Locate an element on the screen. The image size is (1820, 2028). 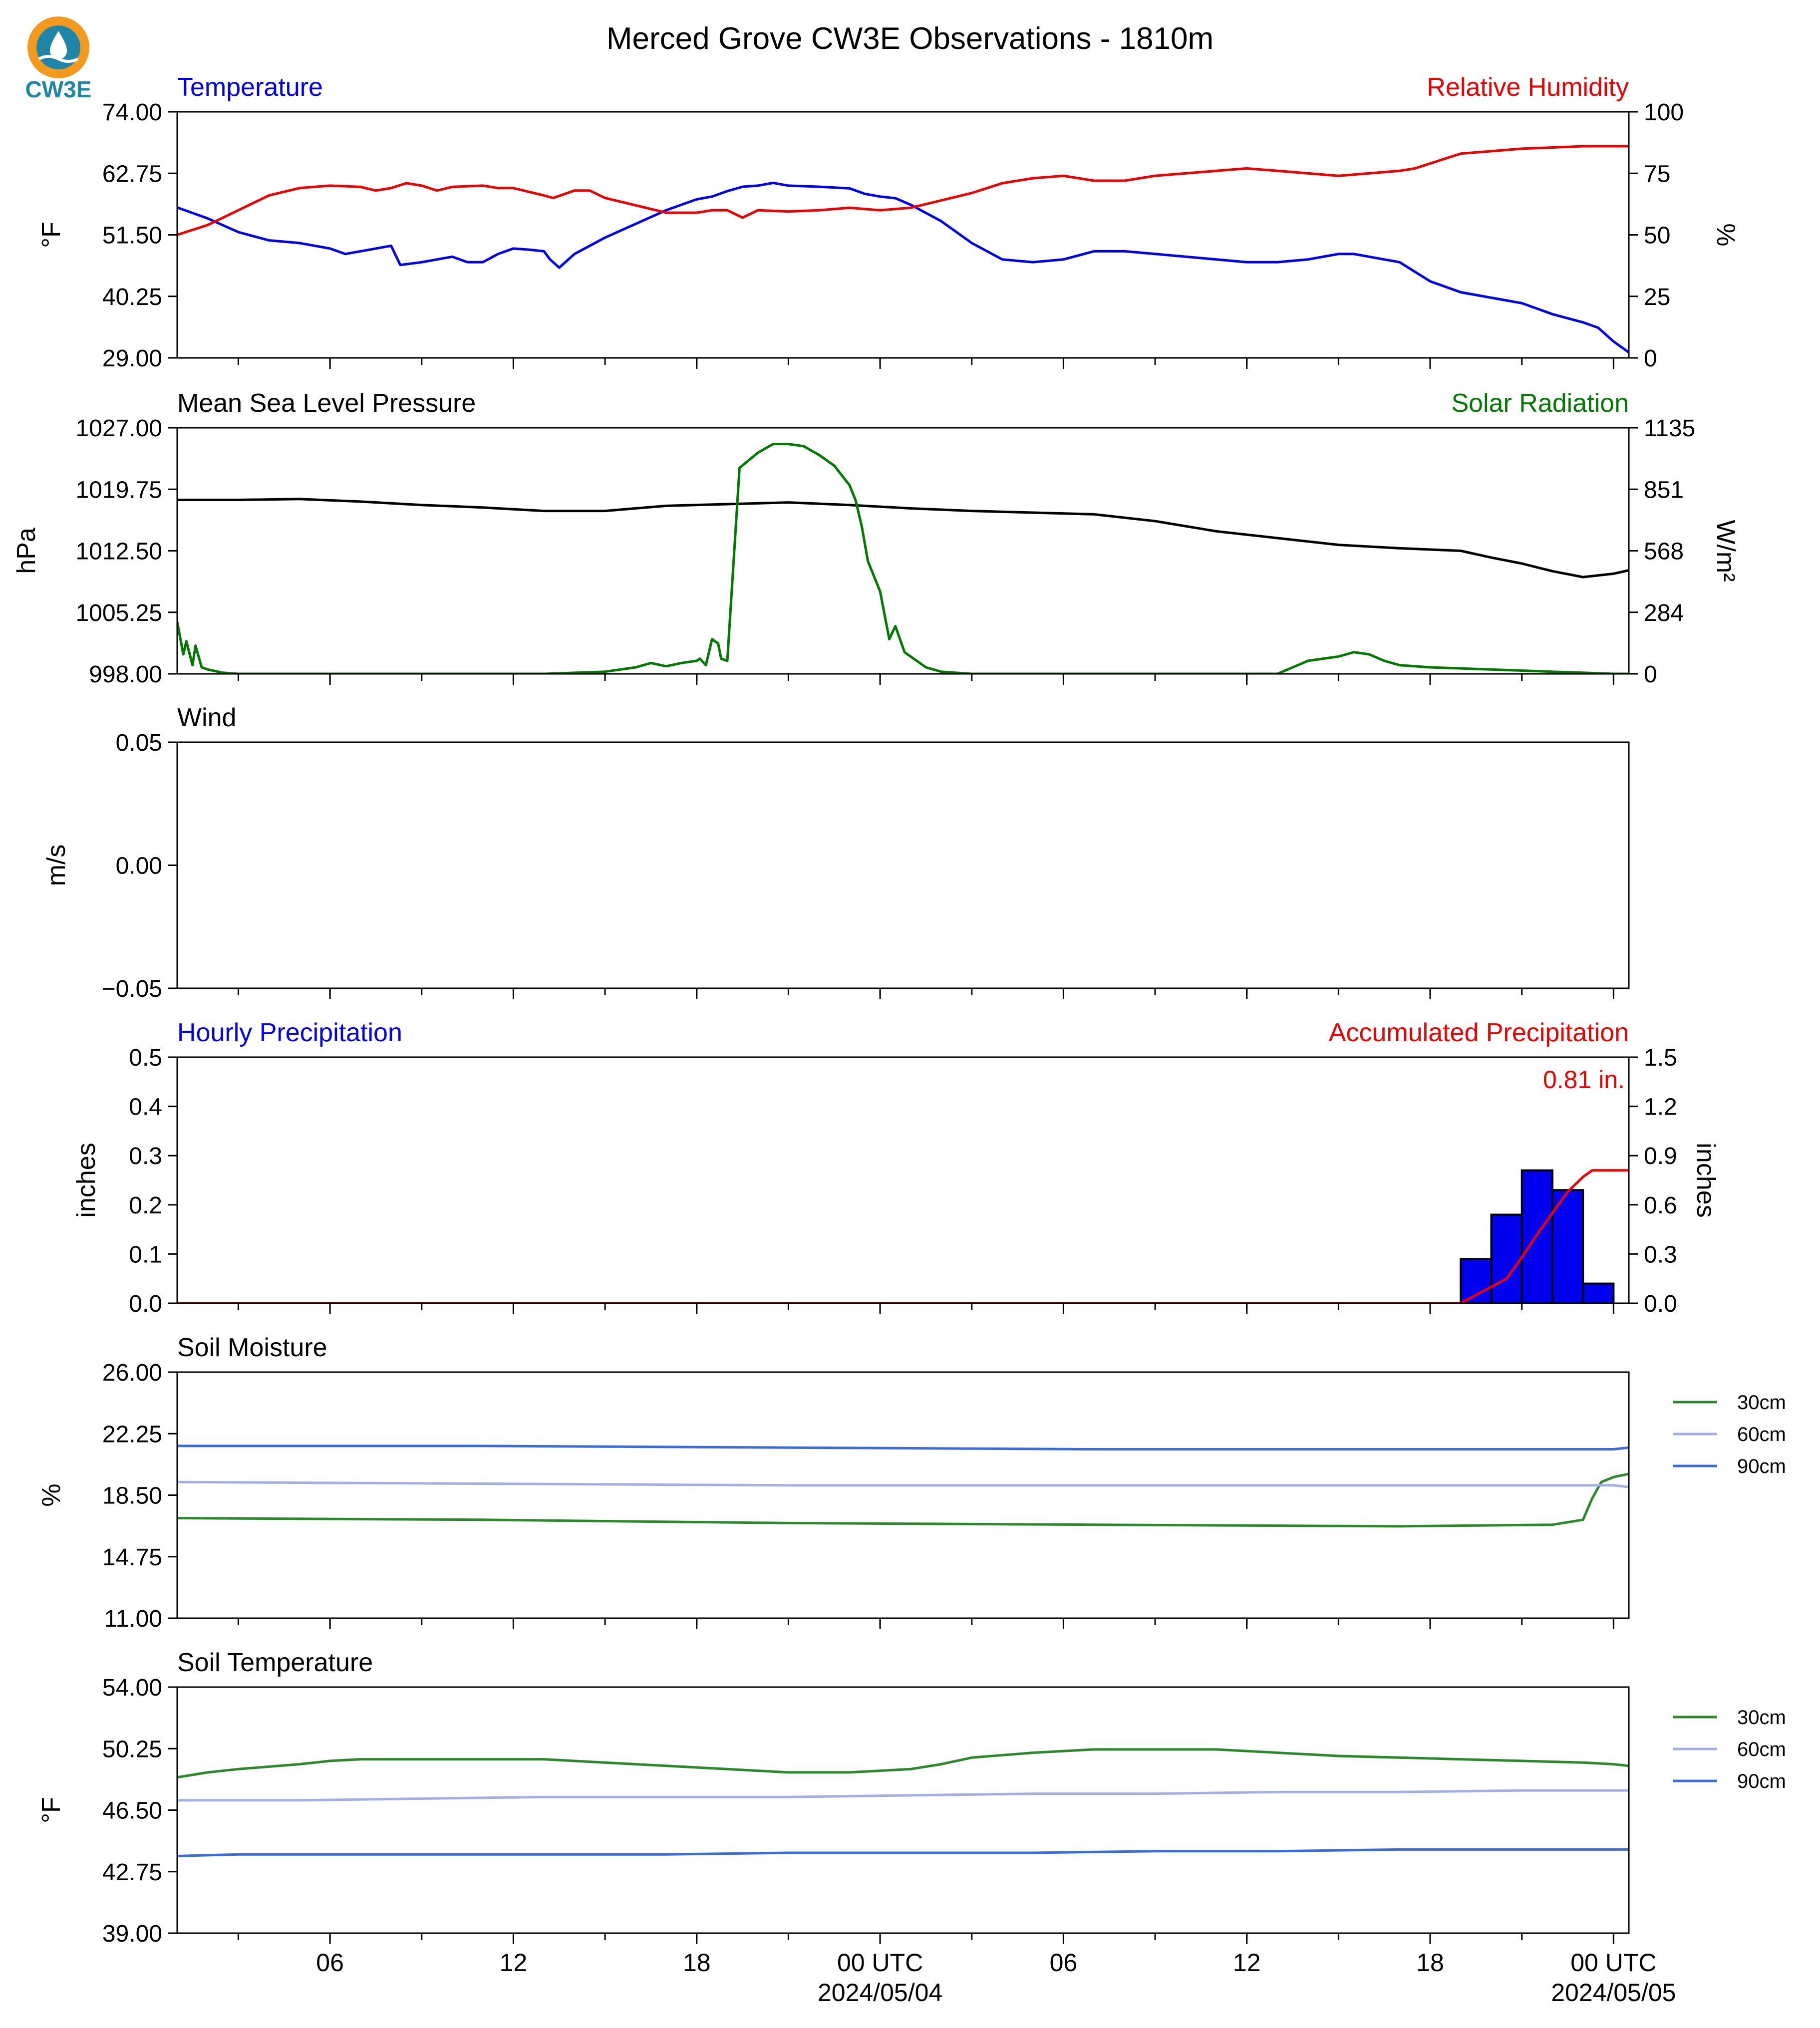
y-tick-label: 1027.00 is located at coordinates (118, 428).